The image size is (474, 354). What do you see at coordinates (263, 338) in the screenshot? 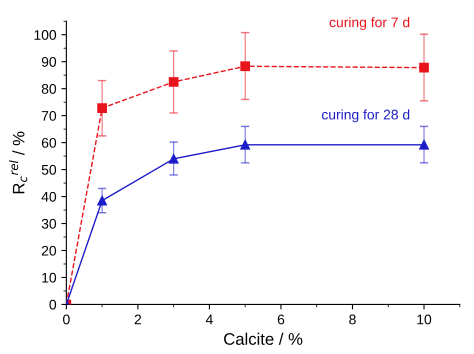
I see `x-axis-title: Calcite / %` at bounding box center [263, 338].